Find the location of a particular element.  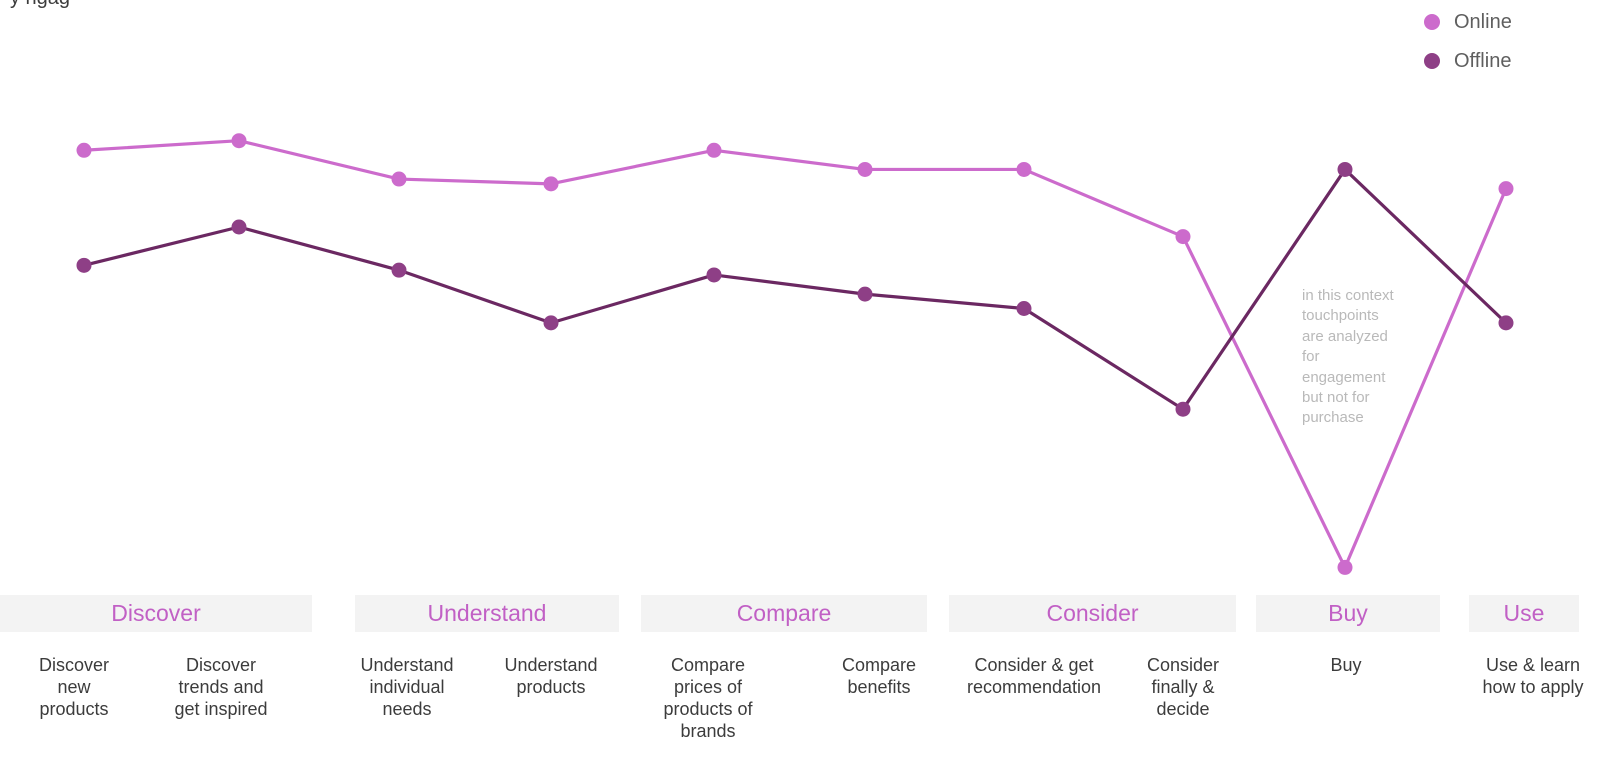

stage-label: Compare is located at coordinates (784, 613).